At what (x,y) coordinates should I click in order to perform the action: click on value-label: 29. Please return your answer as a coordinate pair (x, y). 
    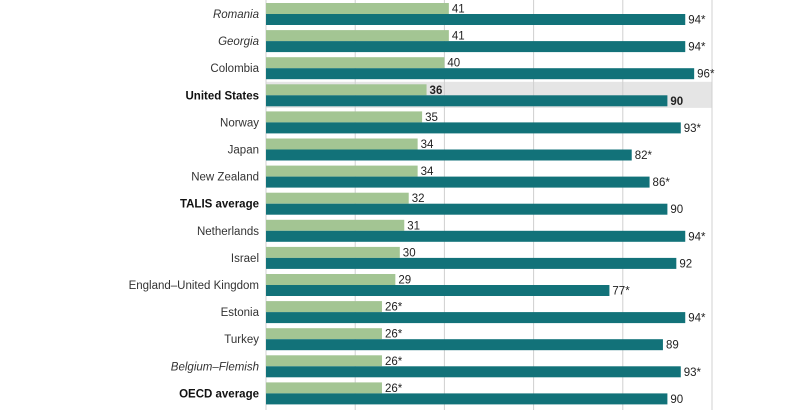
    Looking at the image, I should click on (404, 281).